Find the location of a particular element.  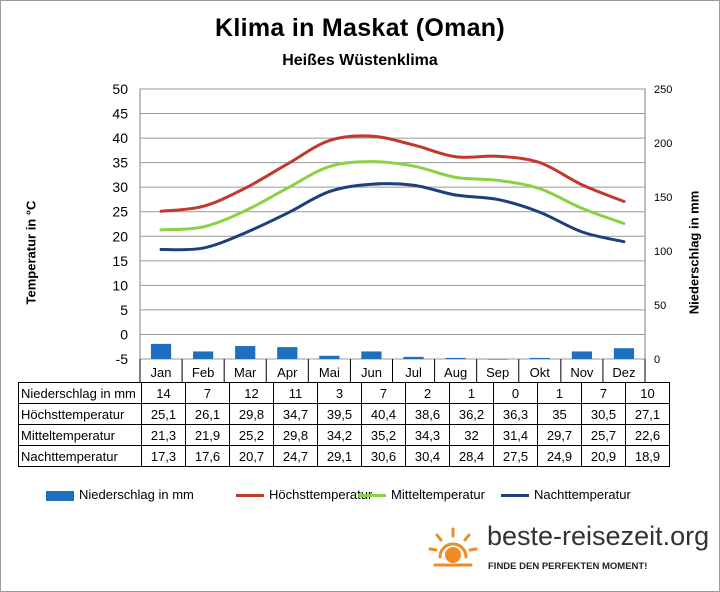

x-tick-label: Mai is located at coordinates (329, 372).